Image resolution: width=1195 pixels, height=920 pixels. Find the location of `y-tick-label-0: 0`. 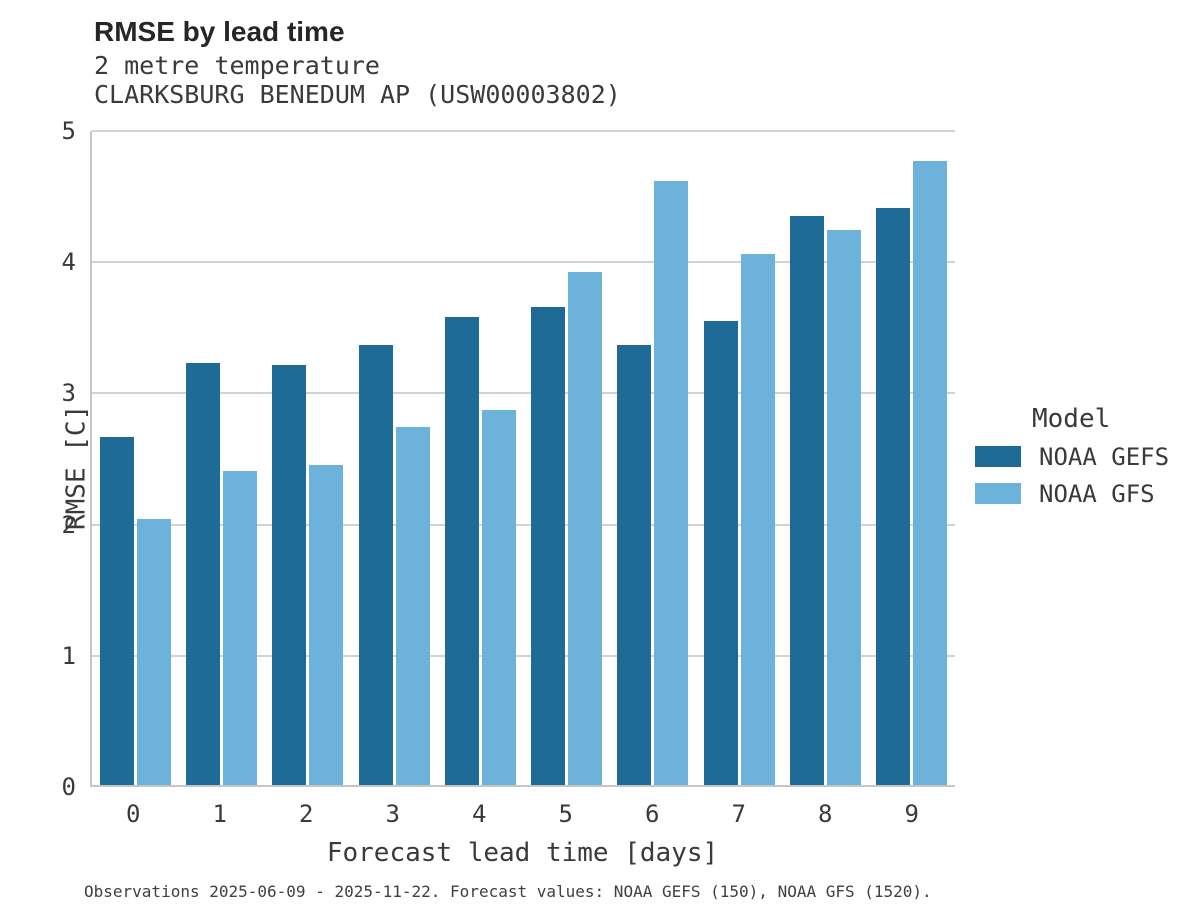

y-tick-label-0: 0 is located at coordinates (68, 787).